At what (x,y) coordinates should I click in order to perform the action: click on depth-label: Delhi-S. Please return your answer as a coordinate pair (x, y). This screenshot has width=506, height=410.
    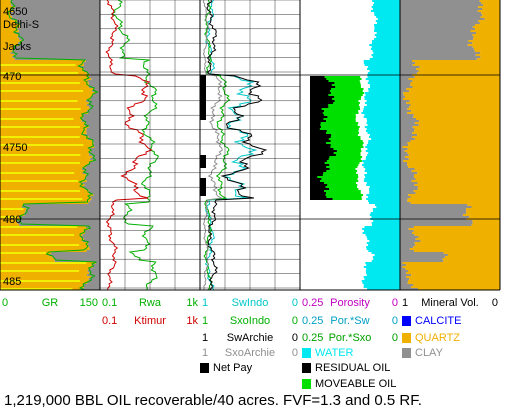
    Looking at the image, I should click on (21, 25).